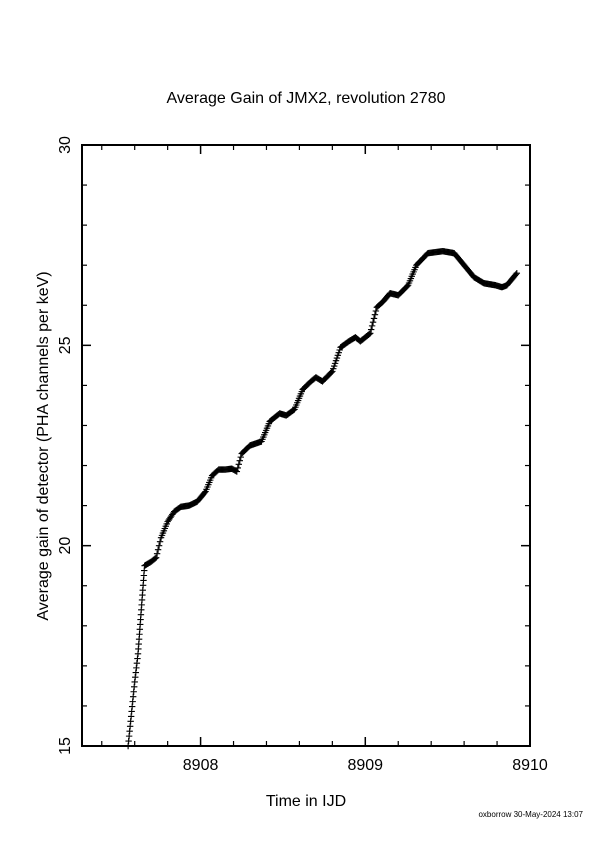 This screenshot has height=842, width=595. I want to click on y-tick-label: 25, so click(65, 345).